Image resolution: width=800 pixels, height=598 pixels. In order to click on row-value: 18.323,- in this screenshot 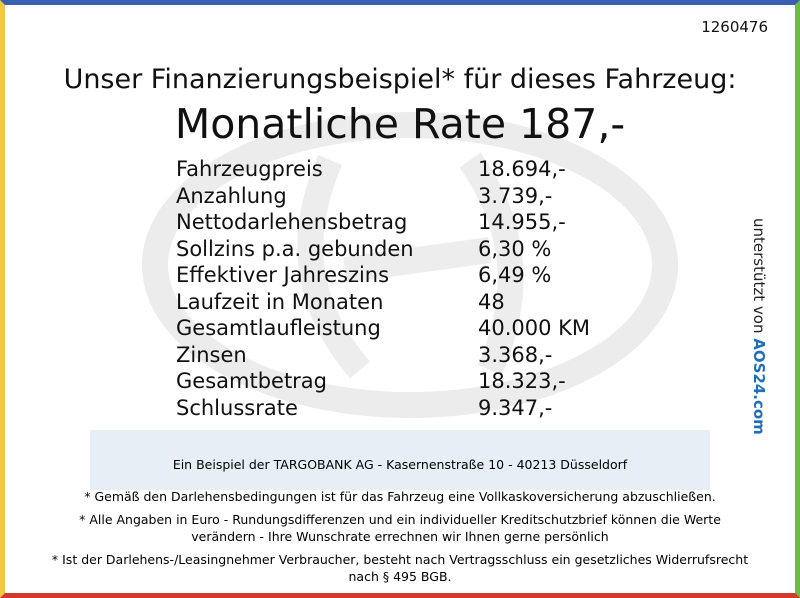, I will do `click(522, 381)`.